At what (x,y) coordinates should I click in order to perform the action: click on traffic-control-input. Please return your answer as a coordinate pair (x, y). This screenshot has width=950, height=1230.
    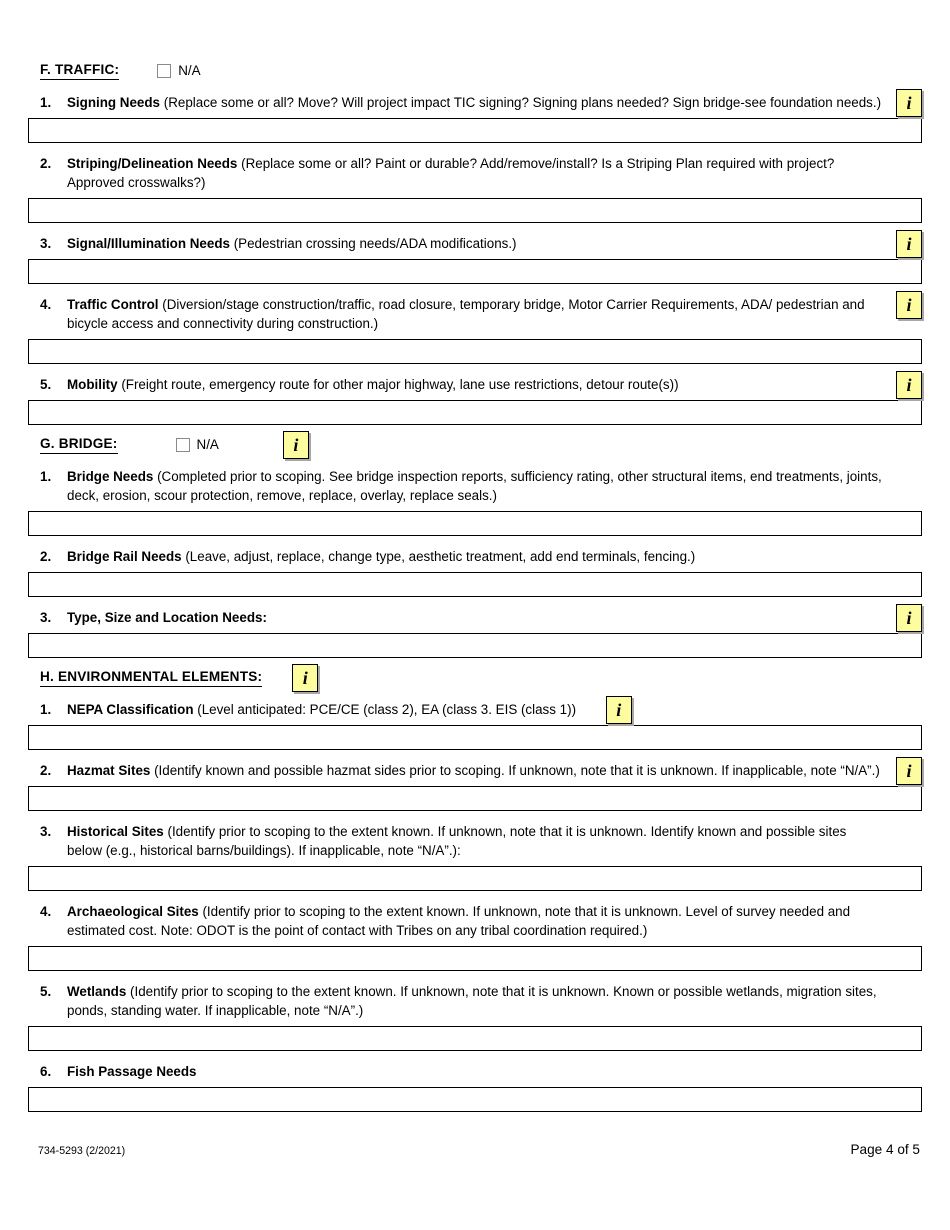
    Looking at the image, I should click on (475, 351).